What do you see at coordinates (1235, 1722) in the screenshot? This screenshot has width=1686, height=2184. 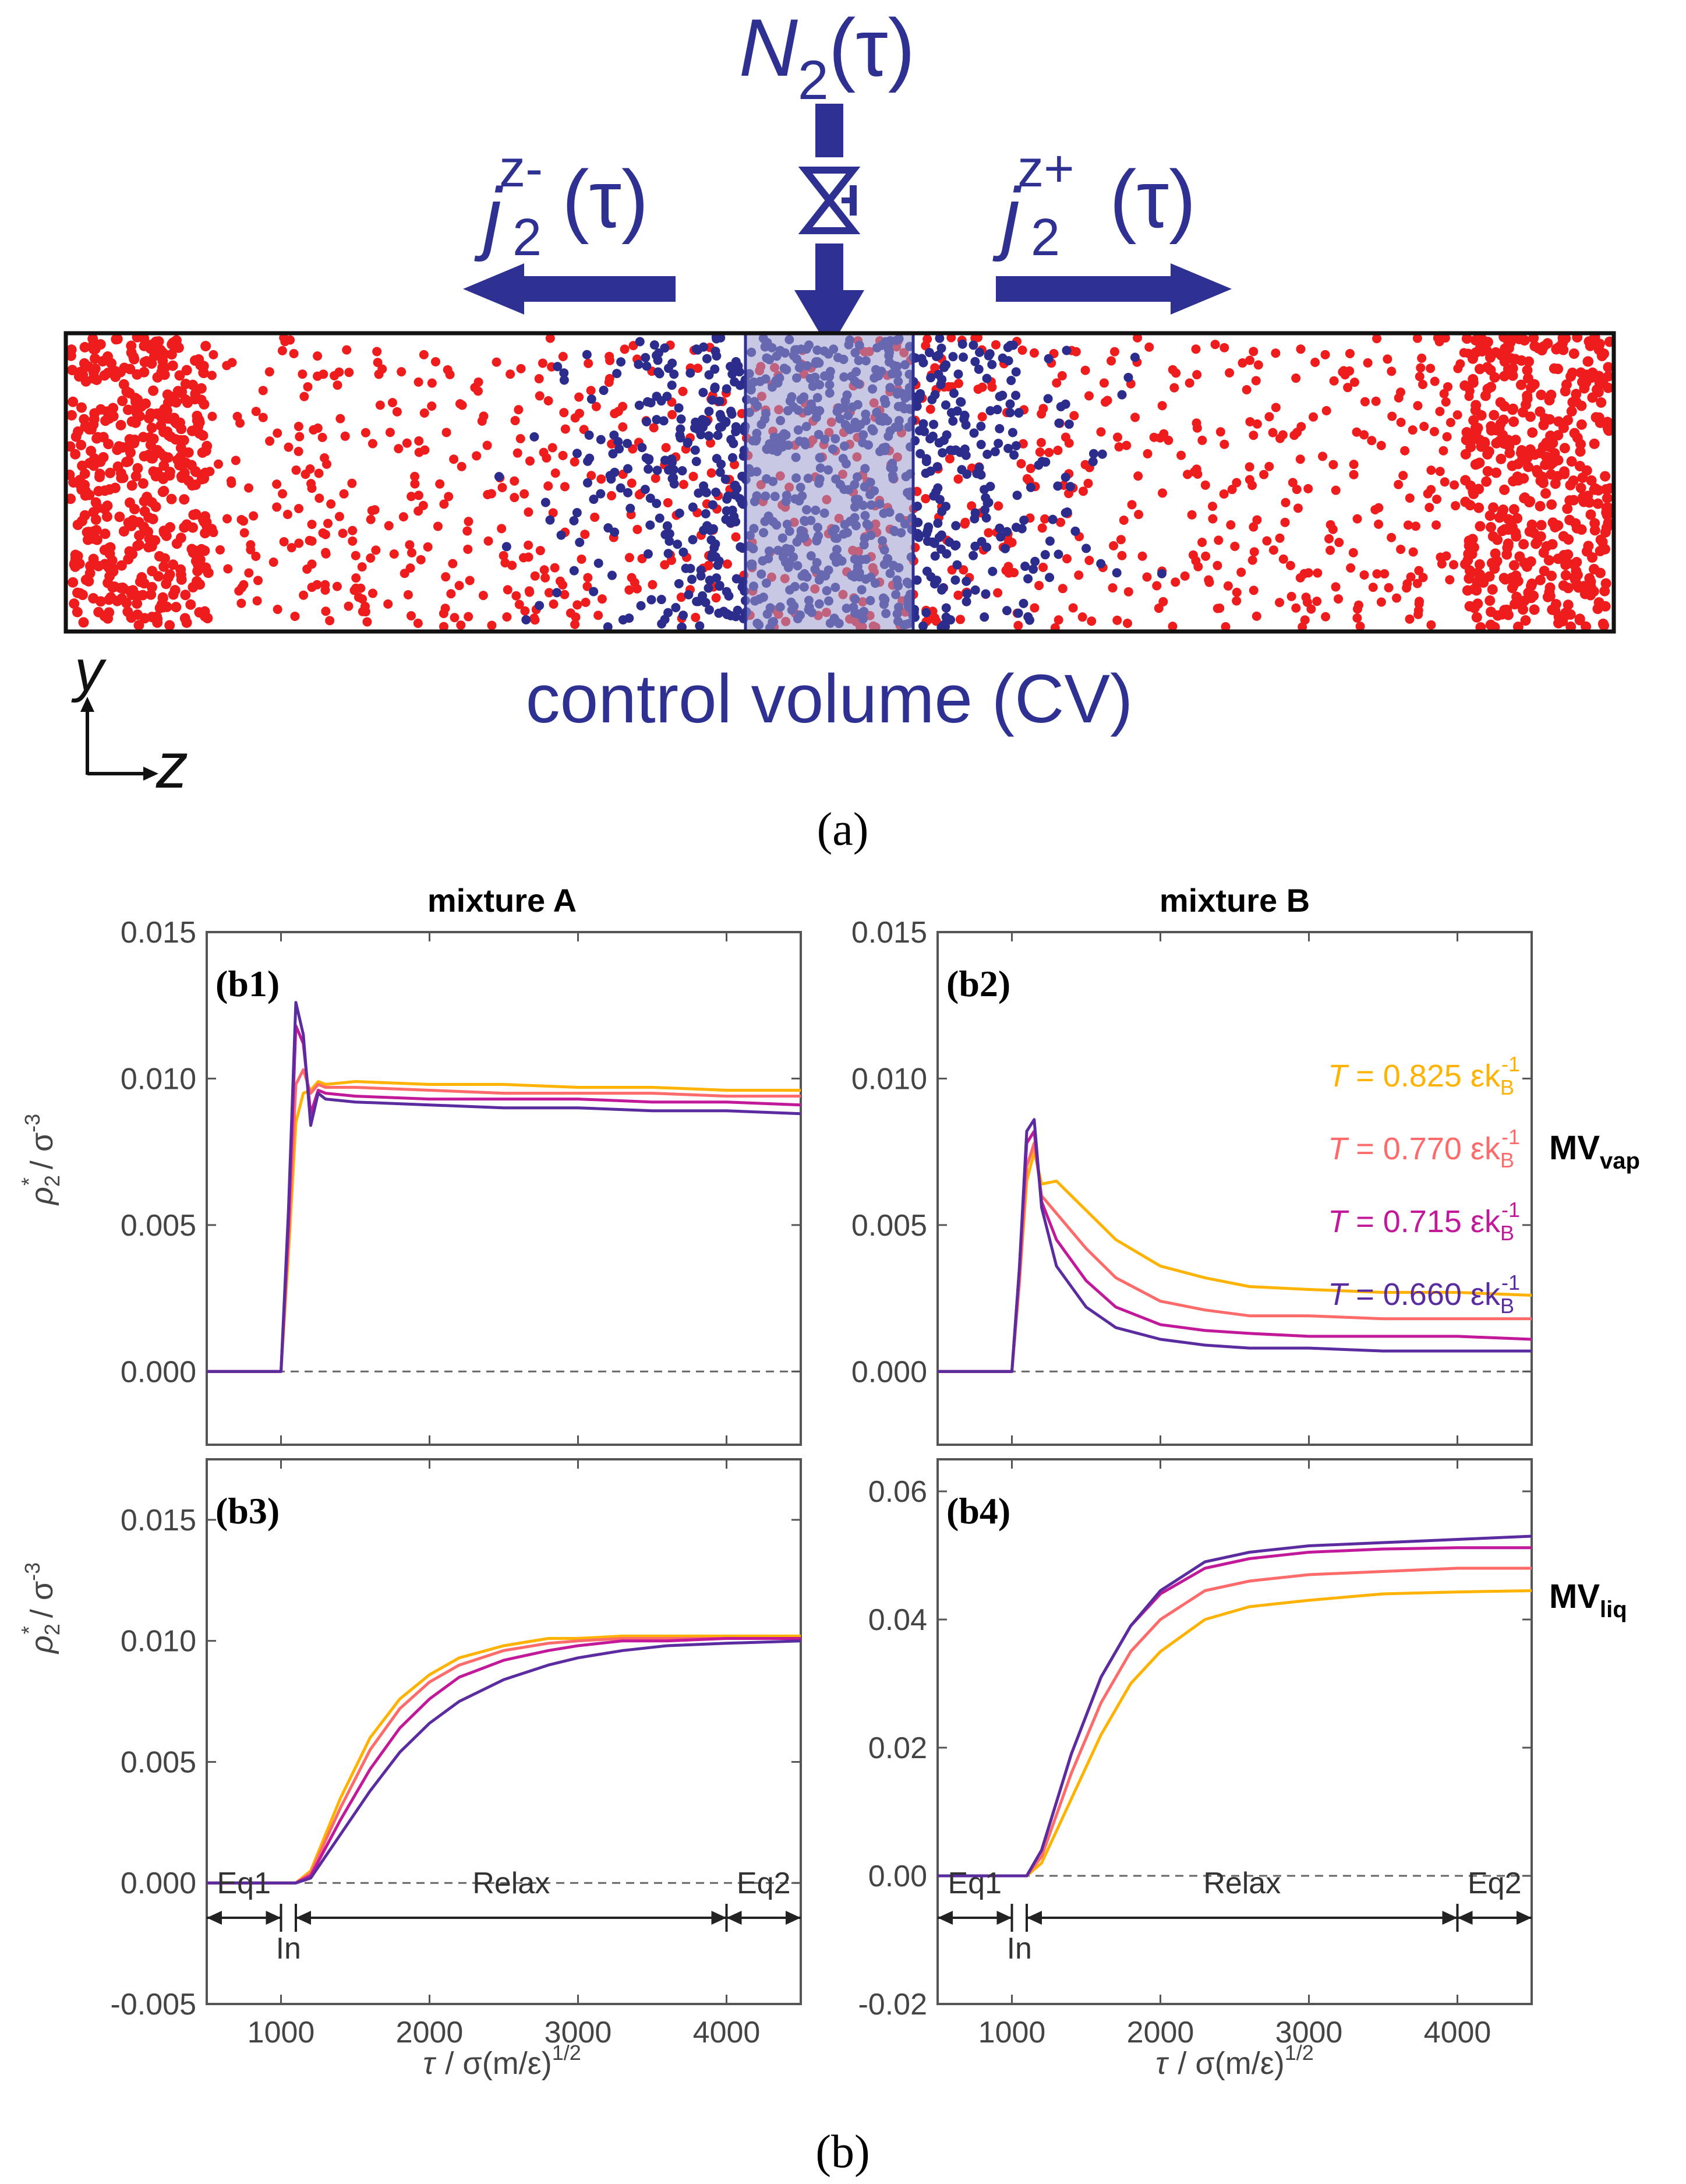 I see `series-line` at bounding box center [1235, 1722].